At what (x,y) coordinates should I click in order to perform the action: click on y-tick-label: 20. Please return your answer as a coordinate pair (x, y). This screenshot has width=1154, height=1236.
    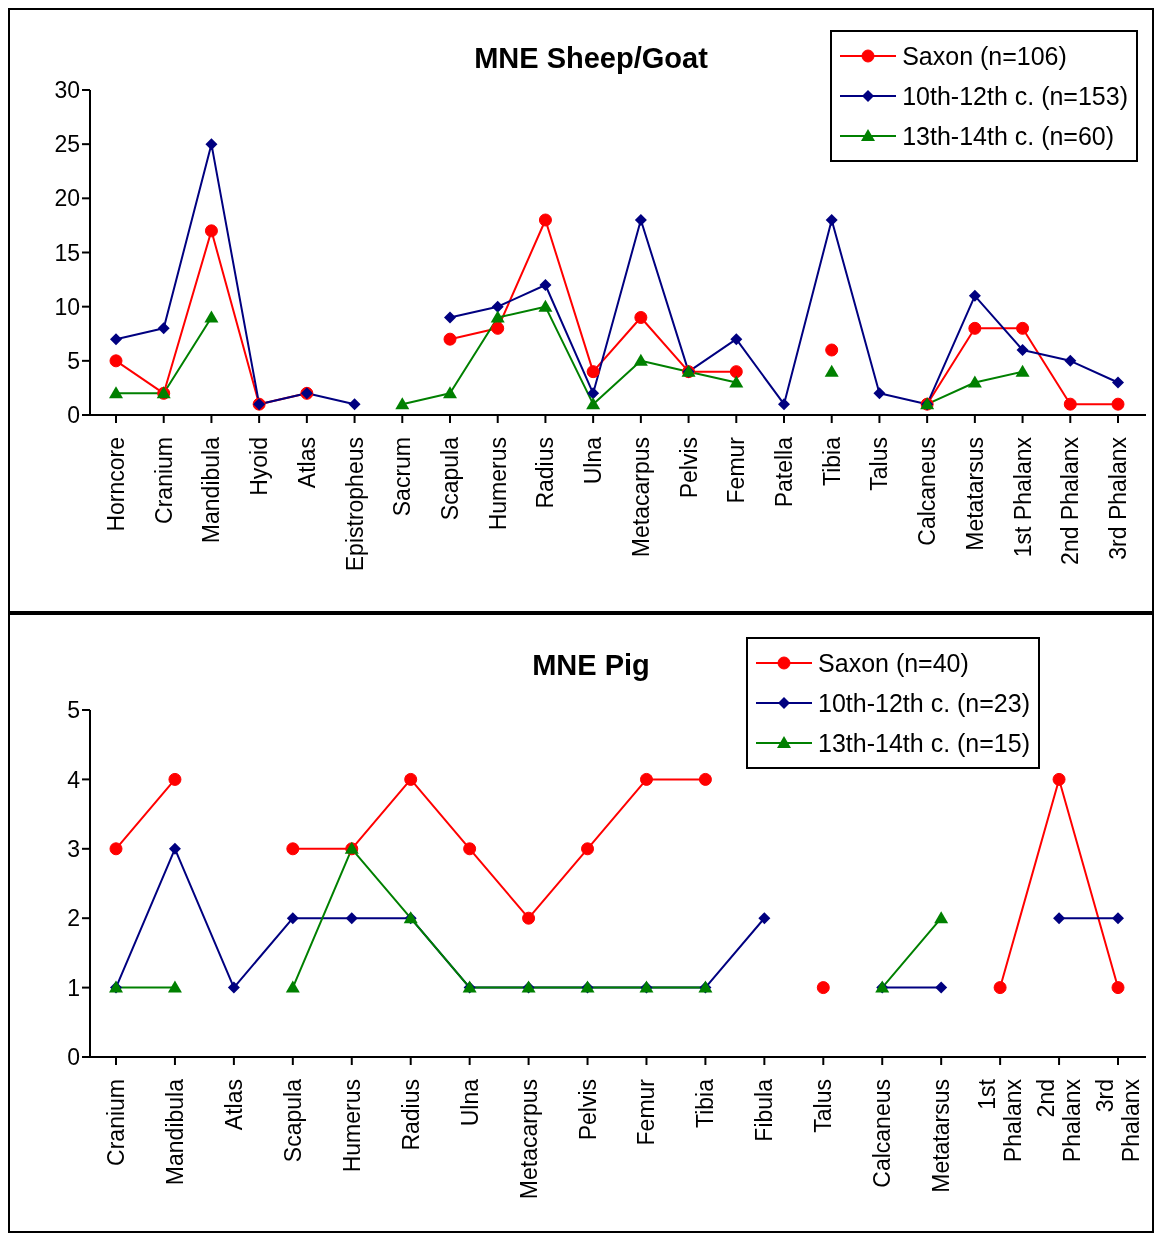
    Looking at the image, I should click on (67, 198).